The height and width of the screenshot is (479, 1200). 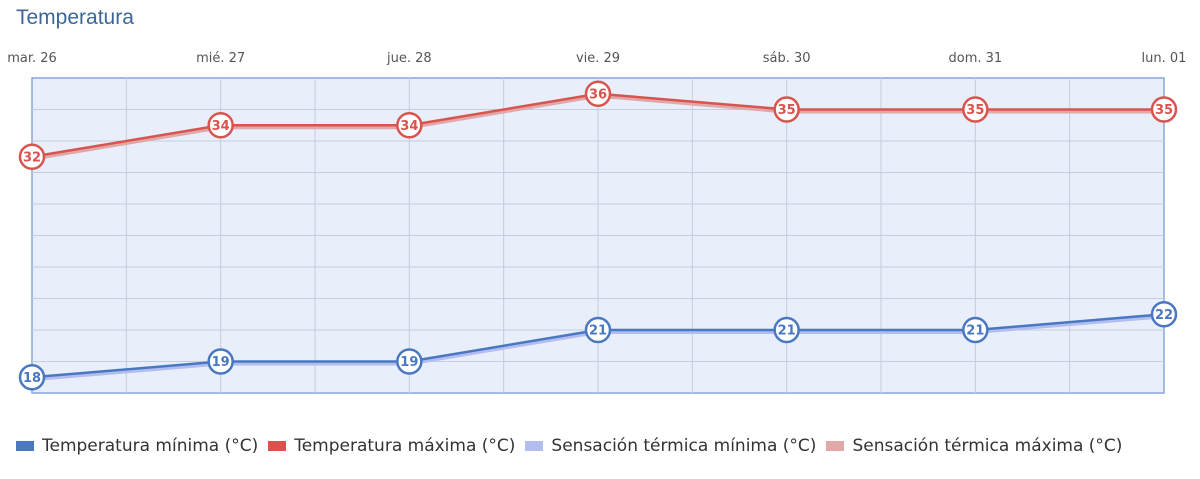 I want to click on data-label: 18, so click(x=32, y=378).